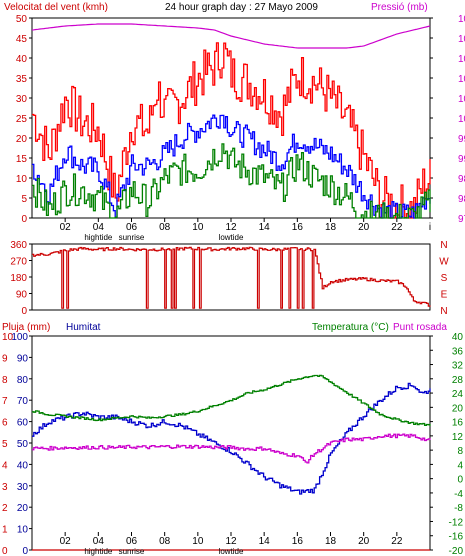  I want to click on chart-title: 24 hour graph day : 27 Mayo 2009, so click(241, 7).